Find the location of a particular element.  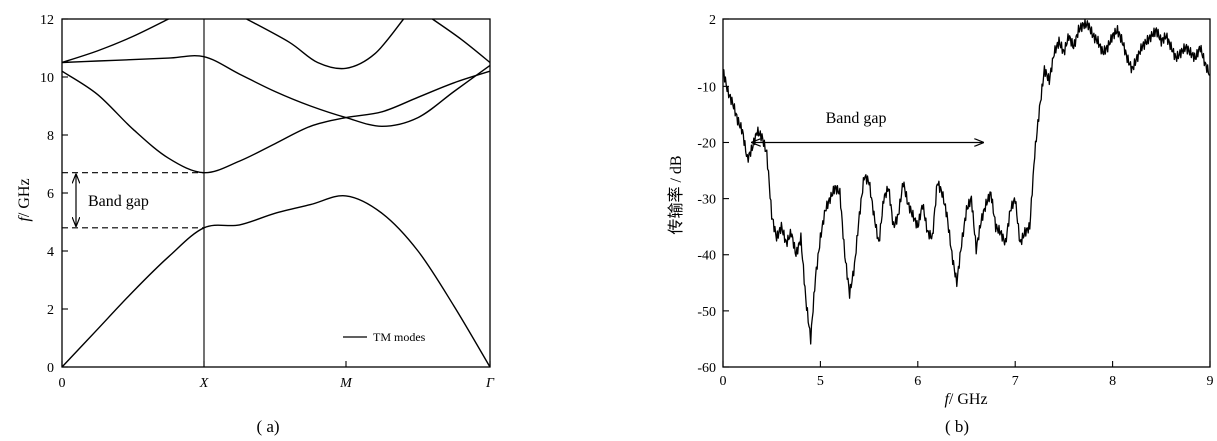

chart-a-y-tick-label: 10 is located at coordinates (47, 78).